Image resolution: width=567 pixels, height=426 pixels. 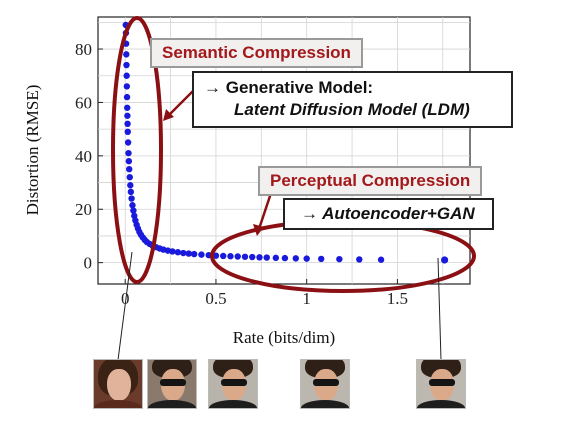 I want to click on image-connector-lines, so click(x=279, y=306).